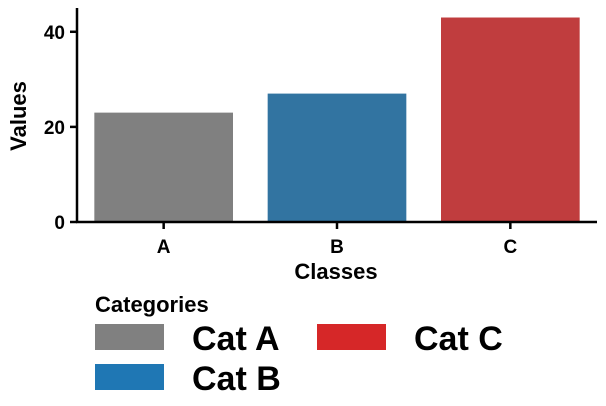 This screenshot has height=406, width=606. I want to click on legend-label: Cat C, so click(458, 339).